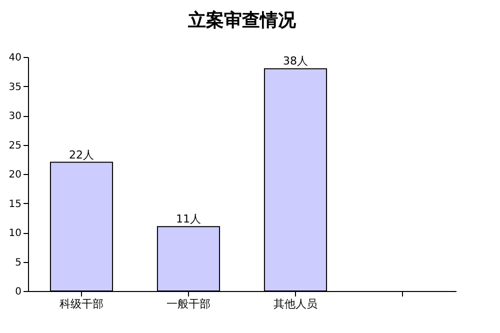 The width and height of the screenshot is (500, 333). Describe the element at coordinates (15, 116) in the screenshot. I see `y-tick-label: 30` at that location.